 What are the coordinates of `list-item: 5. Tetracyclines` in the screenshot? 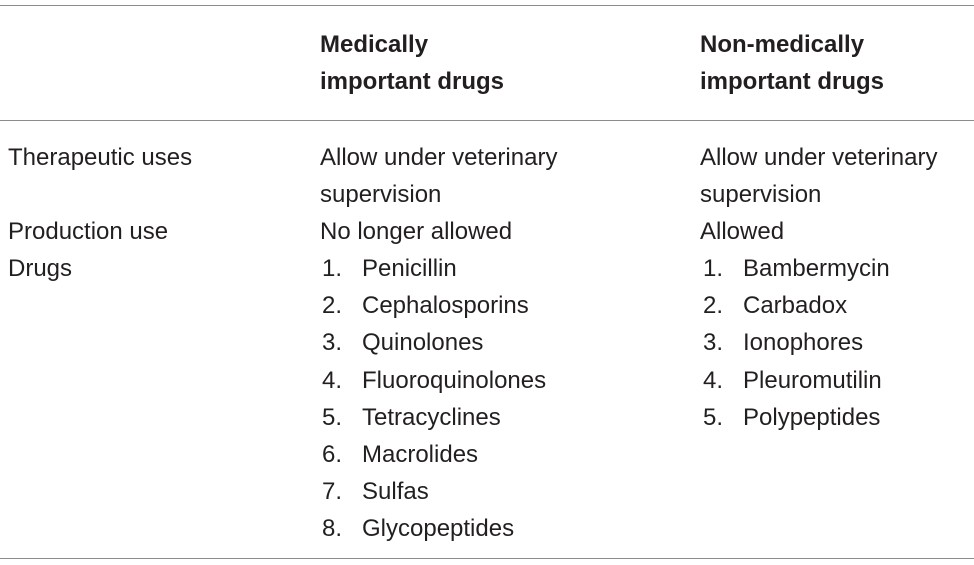 It's located at (434, 417).